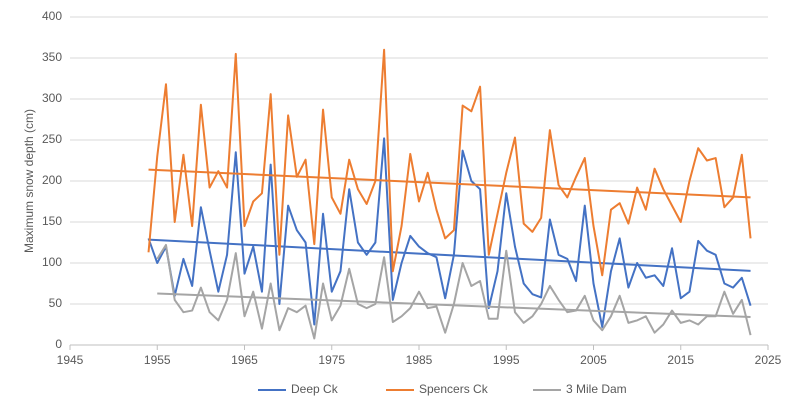 Image resolution: width=800 pixels, height=410 pixels. I want to click on y-tick-label: 300, so click(52, 98).